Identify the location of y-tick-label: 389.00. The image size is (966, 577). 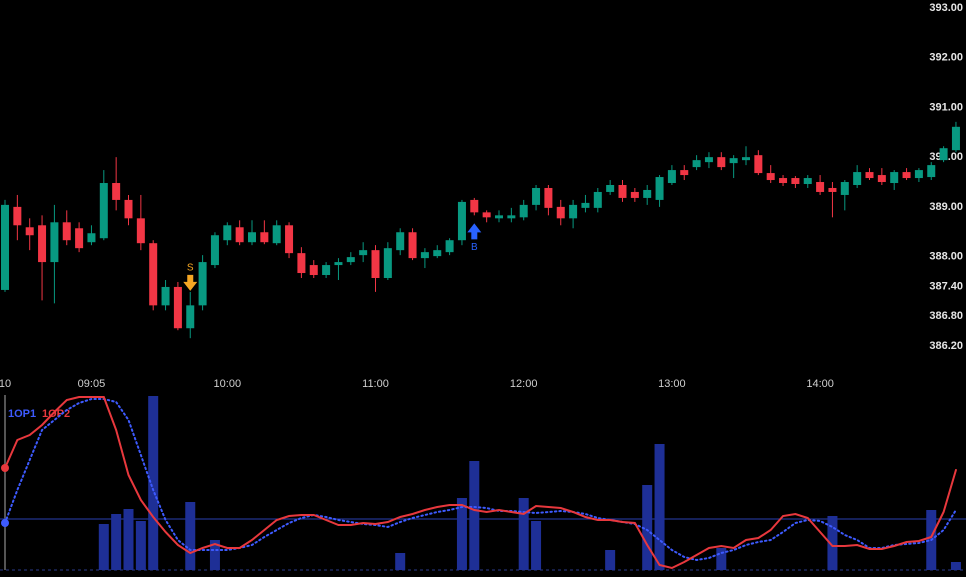
(946, 207).